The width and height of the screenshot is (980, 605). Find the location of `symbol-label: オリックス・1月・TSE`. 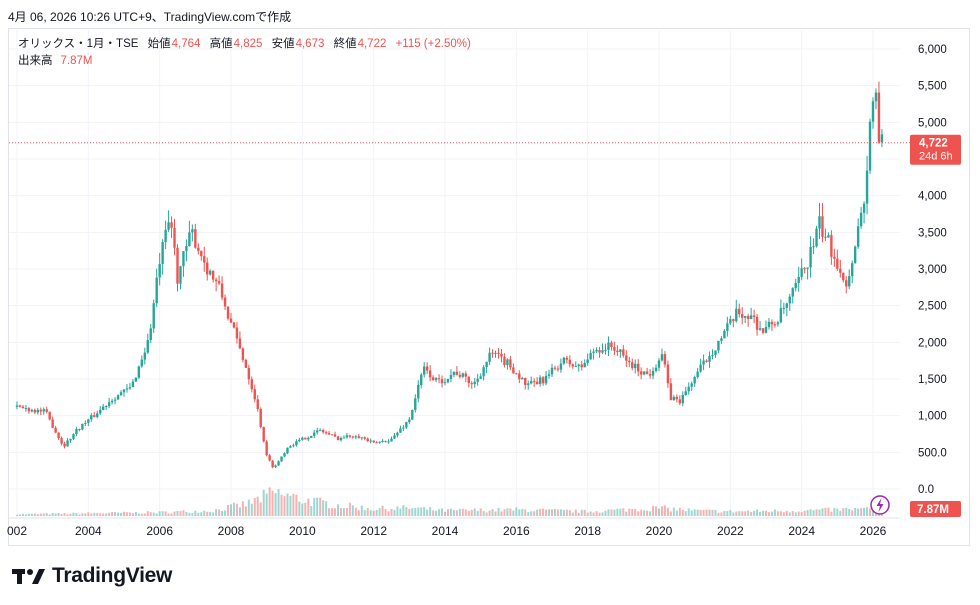

symbol-label: オリックス・1月・TSE is located at coordinates (78, 44).